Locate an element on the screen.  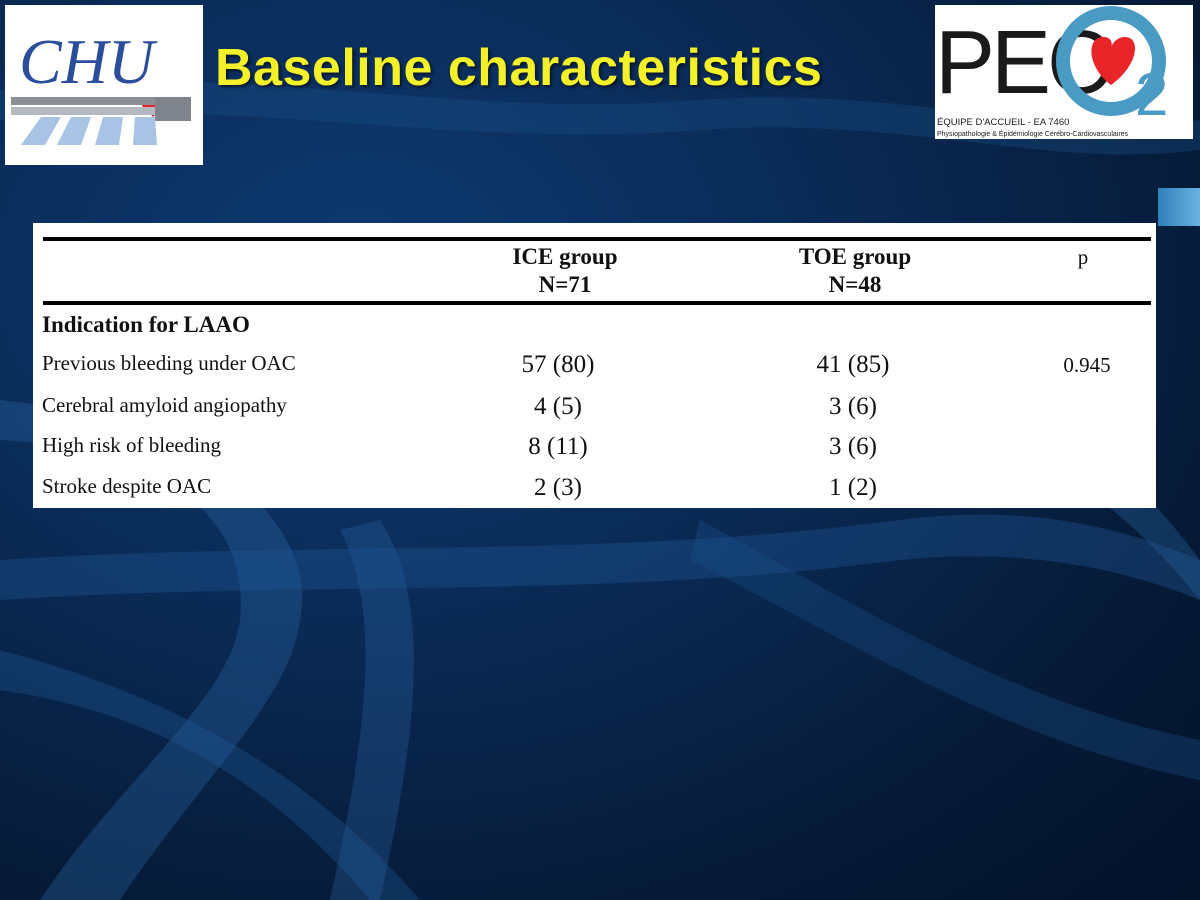
ice-value: 4 (5) is located at coordinates (558, 406).